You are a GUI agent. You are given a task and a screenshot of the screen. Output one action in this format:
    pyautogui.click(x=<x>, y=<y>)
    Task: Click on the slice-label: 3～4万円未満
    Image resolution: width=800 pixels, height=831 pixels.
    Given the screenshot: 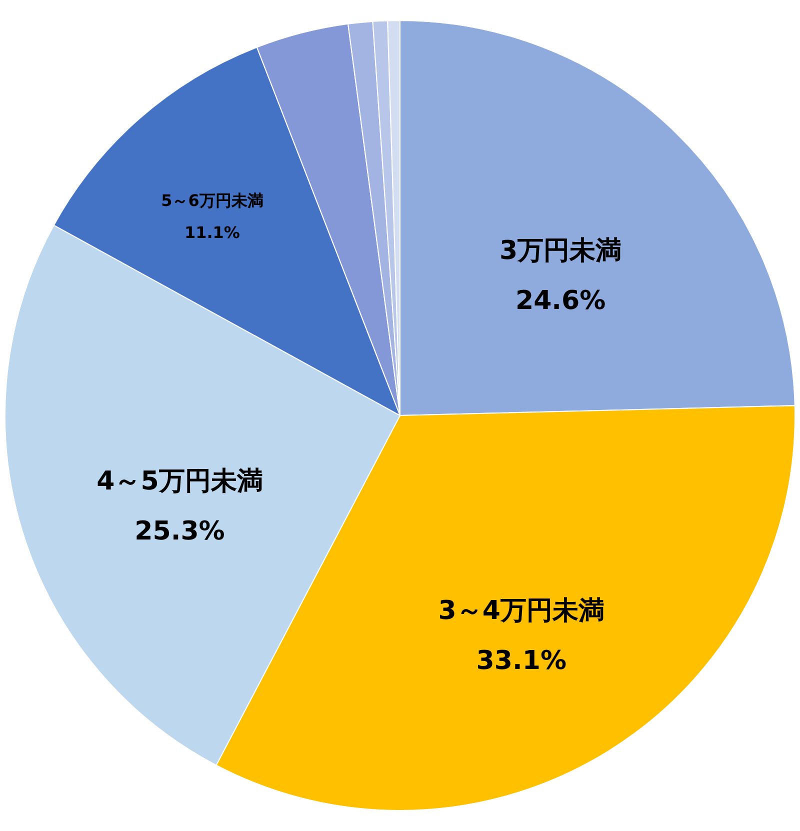 What is the action you would take?
    pyautogui.click(x=521, y=611)
    